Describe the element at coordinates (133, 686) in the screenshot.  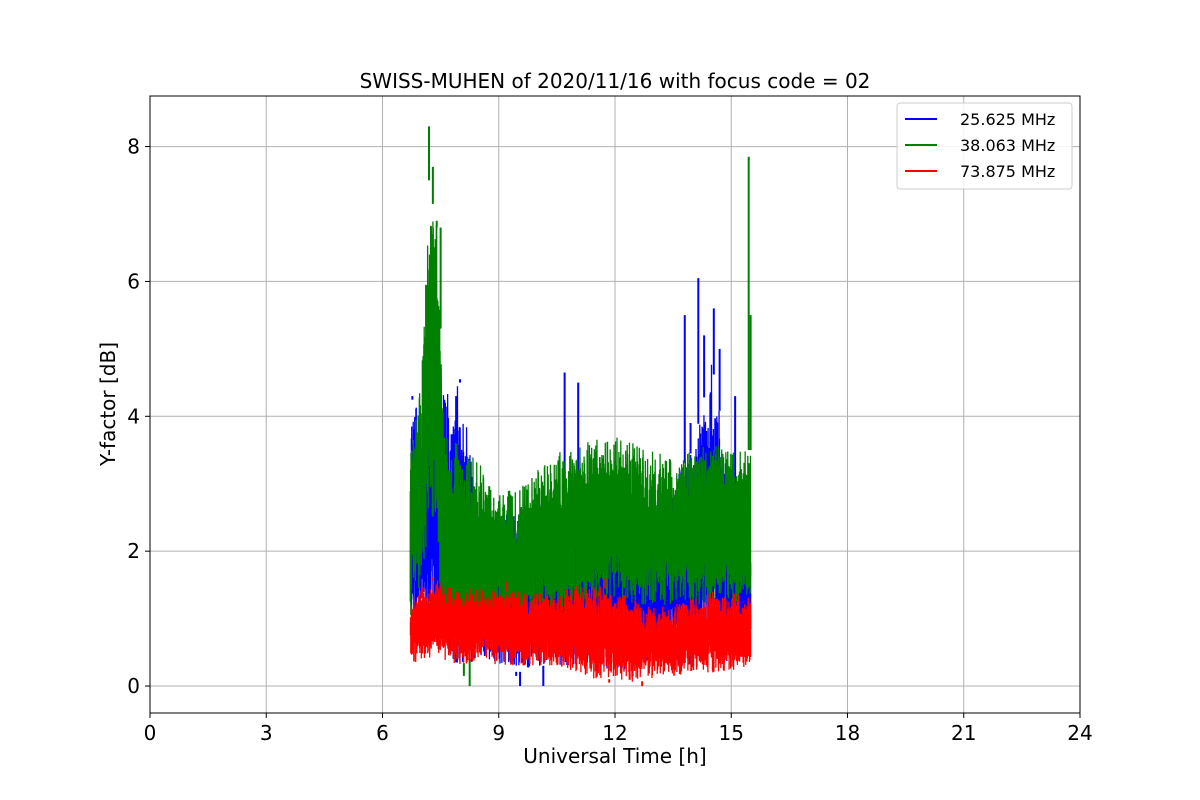
I see `y-tick-label: 0` at that location.